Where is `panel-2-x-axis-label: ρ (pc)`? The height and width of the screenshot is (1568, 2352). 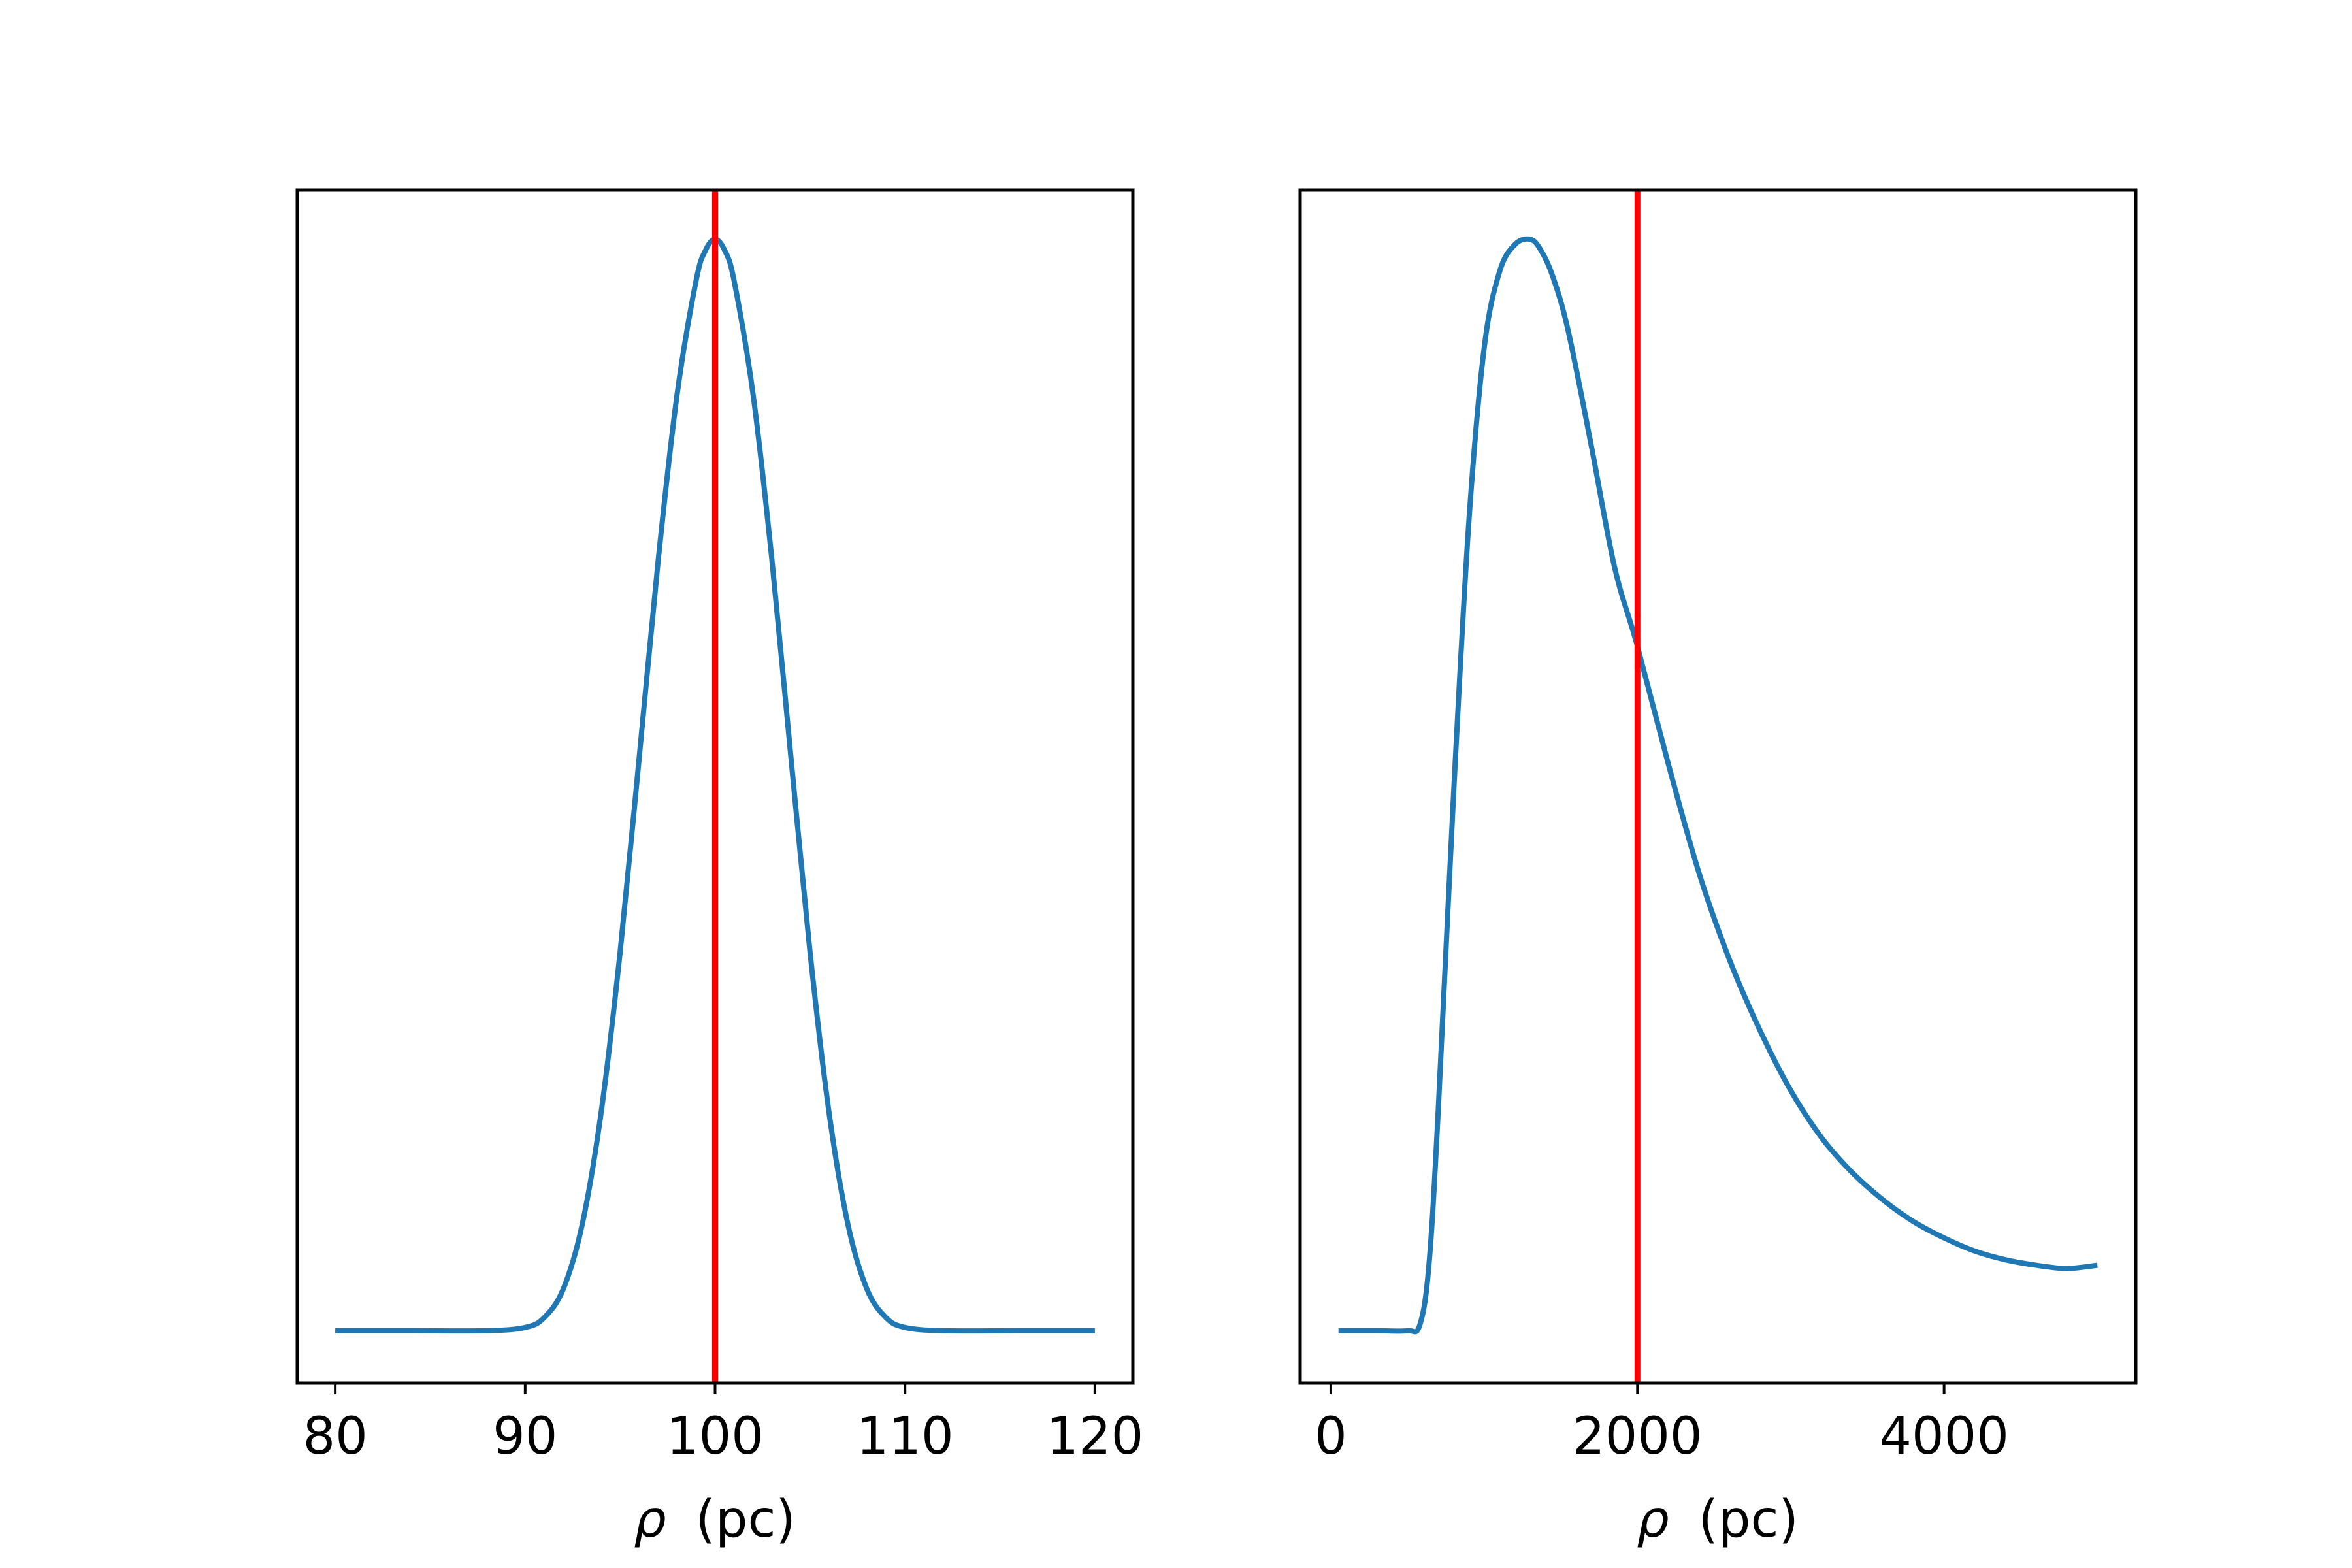
panel-2-x-axis-label: ρ (pc) is located at coordinates (1718, 1519).